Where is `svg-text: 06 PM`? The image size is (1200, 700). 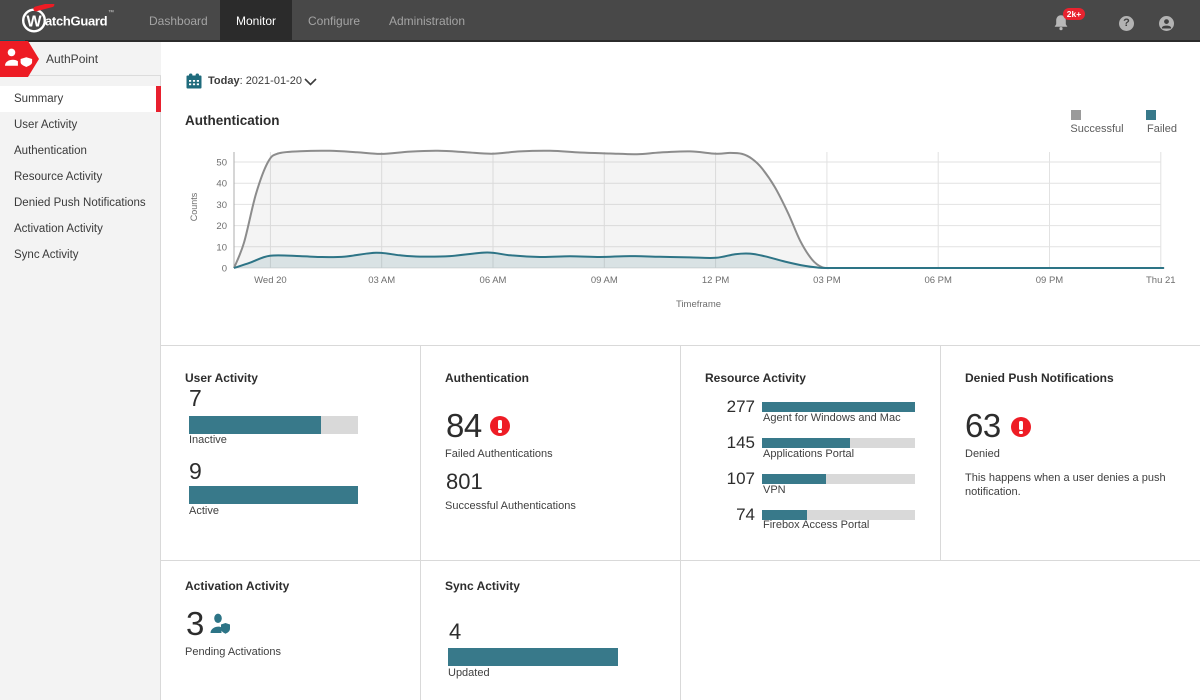
svg-text: 06 PM is located at coordinates (938, 280).